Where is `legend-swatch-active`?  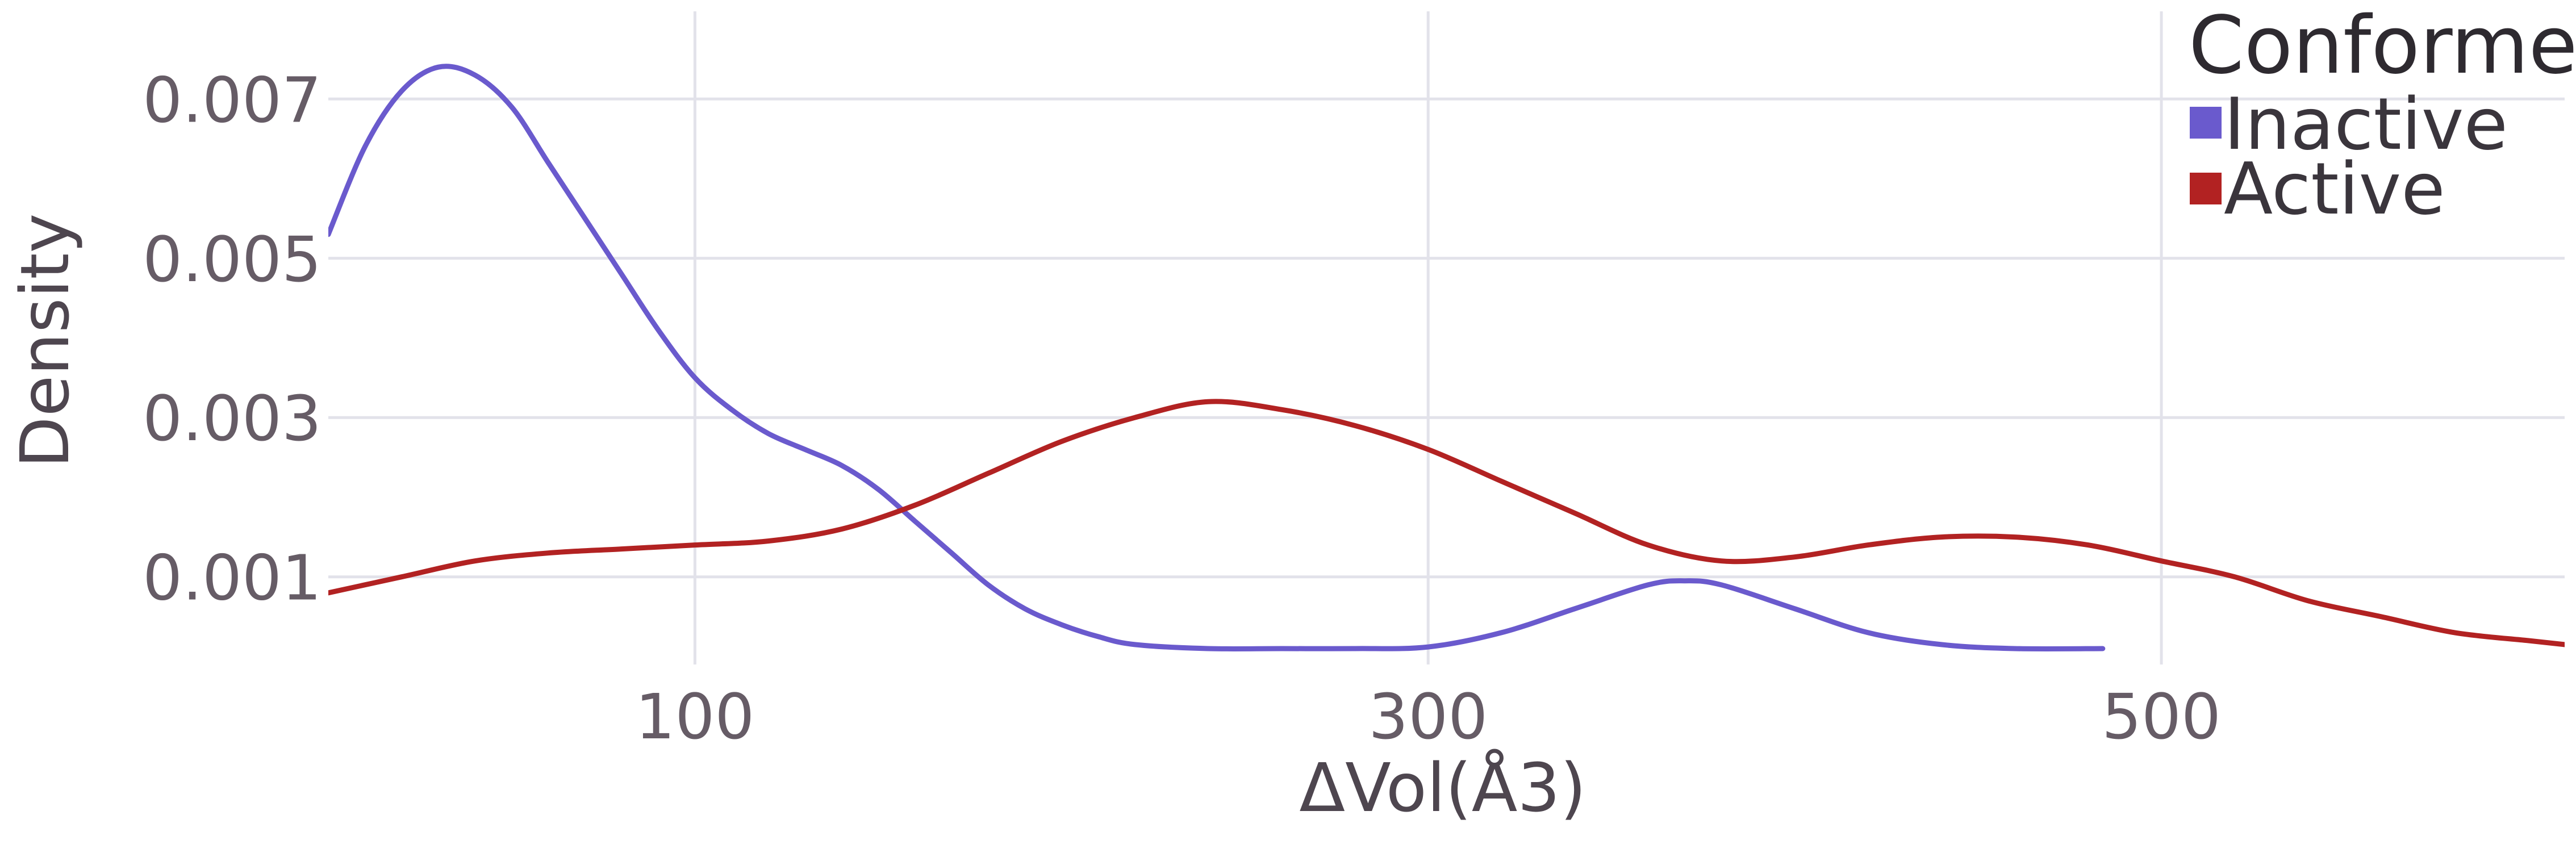 legend-swatch-active is located at coordinates (2206, 188).